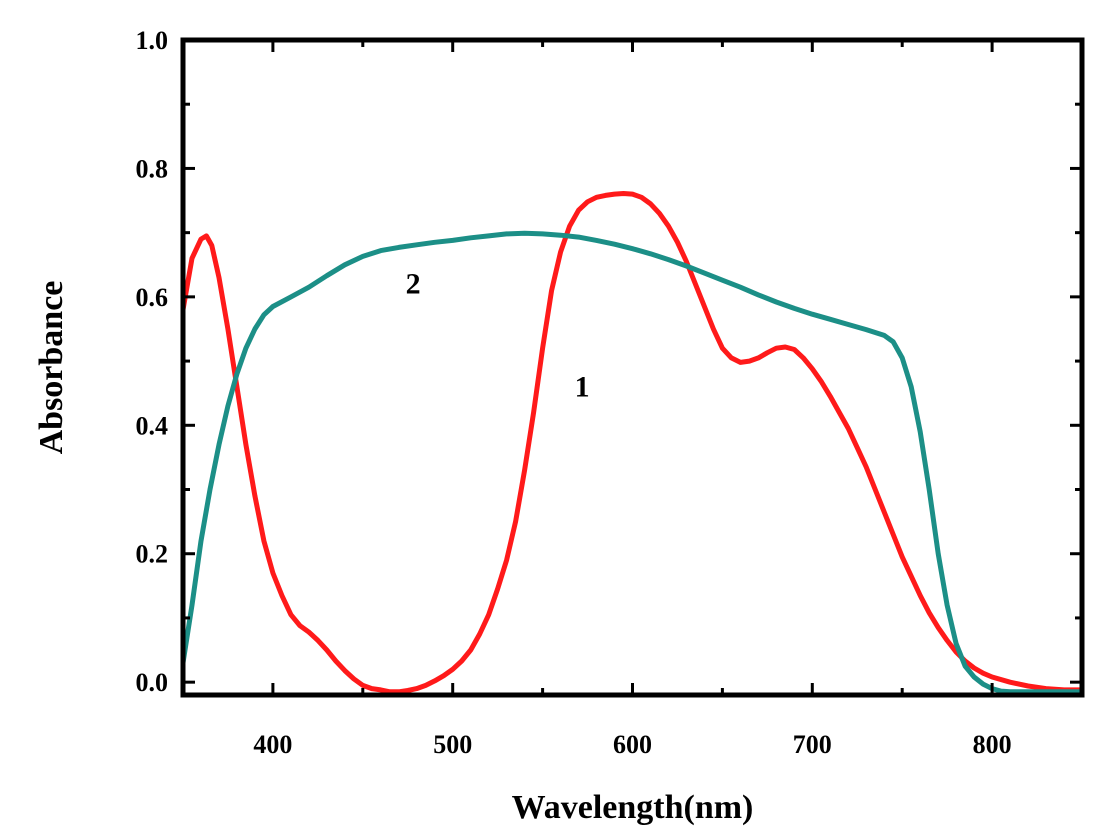 This screenshot has width=1096, height=839. Describe the element at coordinates (633, 807) in the screenshot. I see `x-axis-title: Wavelength(nm)` at that location.